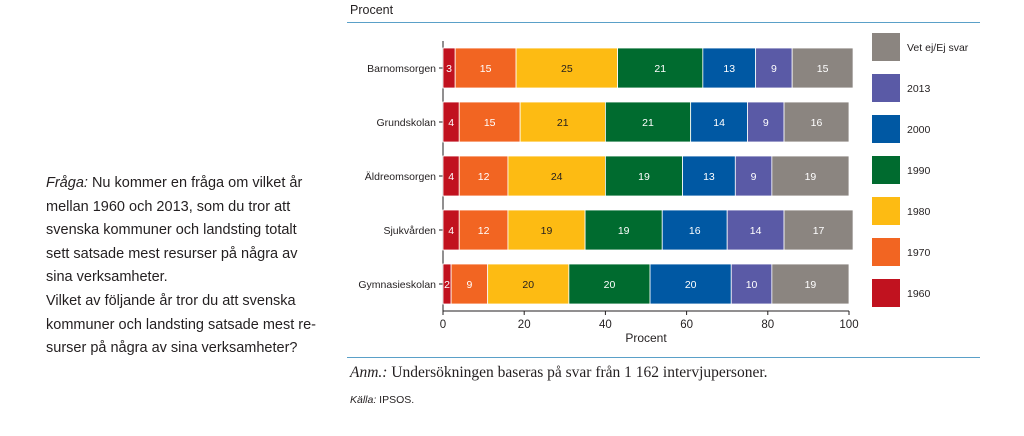  I want to click on question-line-7: surser på några av sina verksamheter?, so click(172, 348).